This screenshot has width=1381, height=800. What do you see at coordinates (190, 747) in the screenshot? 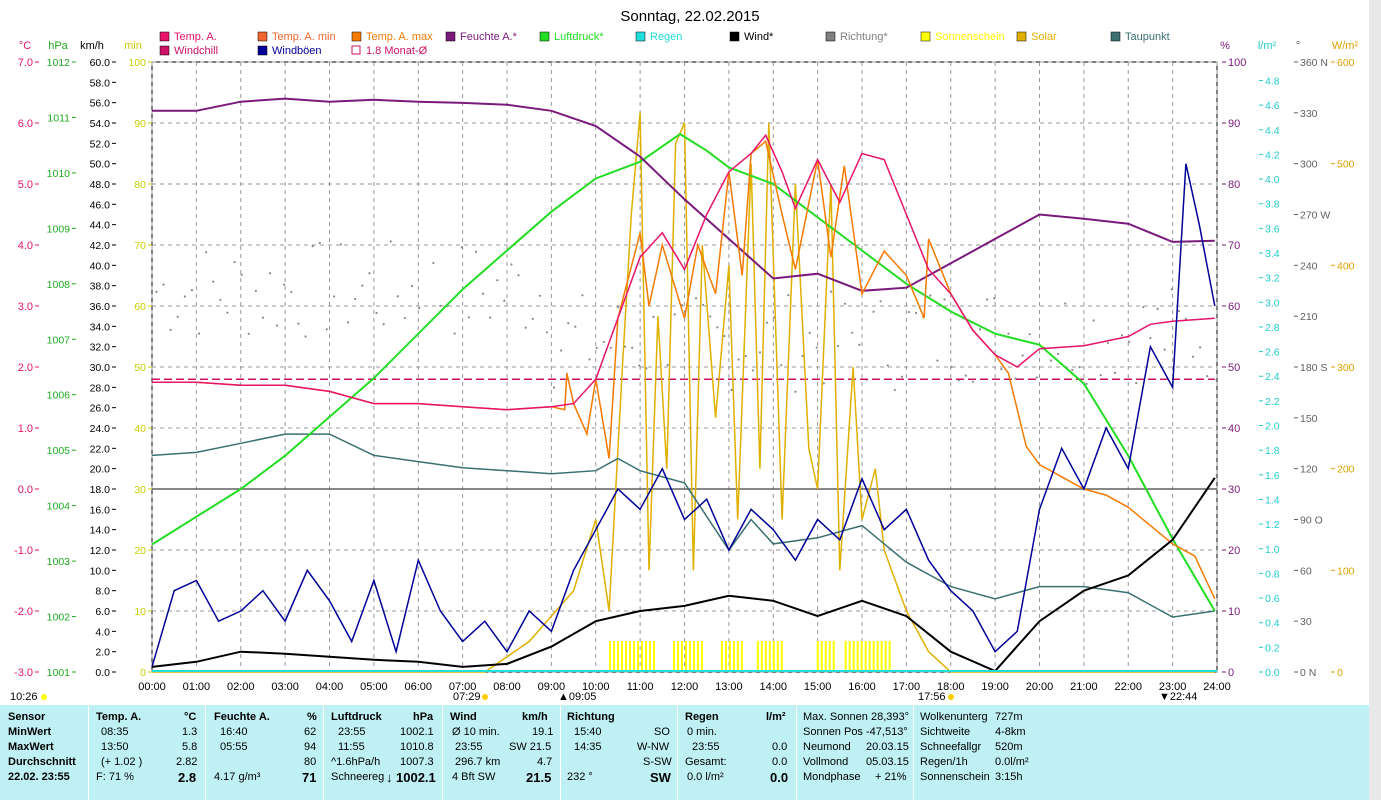
I see `temp-max-value: 5.8` at bounding box center [190, 747].